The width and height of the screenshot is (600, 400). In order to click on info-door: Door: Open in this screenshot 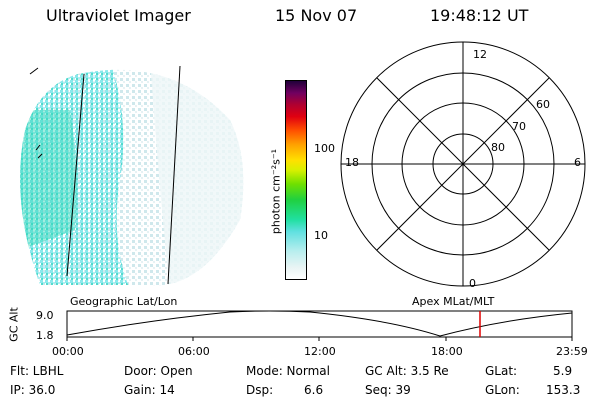, I will do `click(158, 371)`.